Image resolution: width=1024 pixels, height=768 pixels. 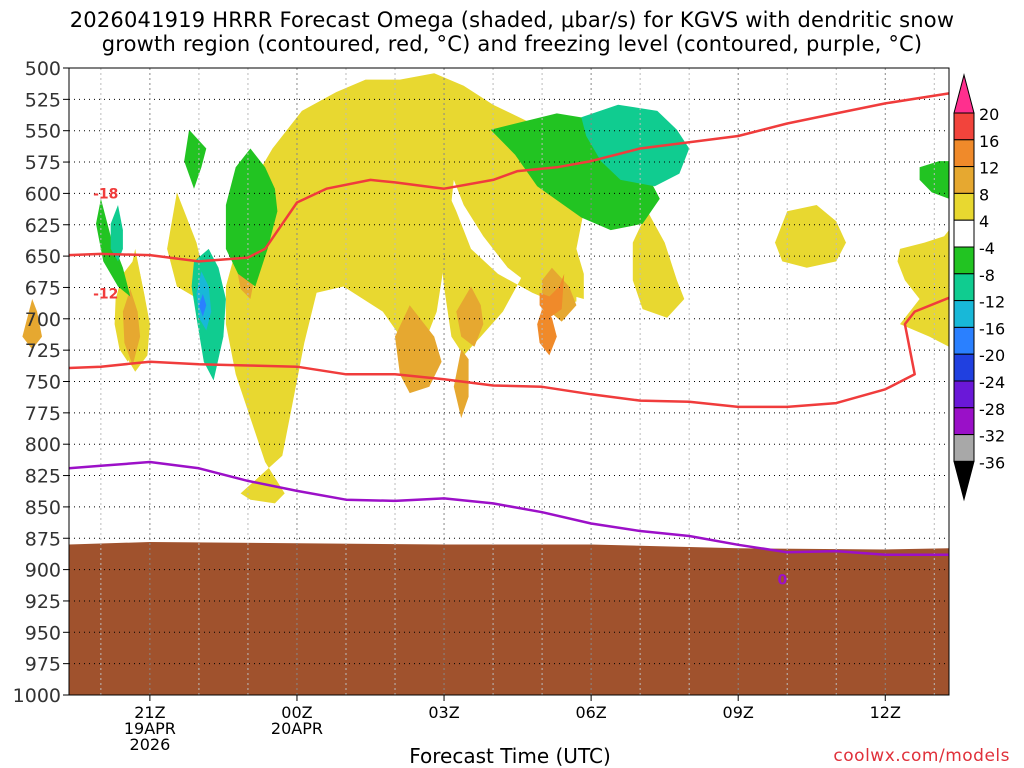 What do you see at coordinates (964, 481) in the screenshot?
I see `colorbar-bottom-arrow` at bounding box center [964, 481].